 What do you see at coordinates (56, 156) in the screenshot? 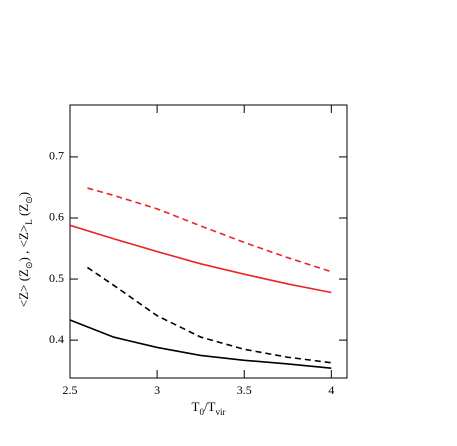
I see `y-tick-label: 0.7` at bounding box center [56, 156].